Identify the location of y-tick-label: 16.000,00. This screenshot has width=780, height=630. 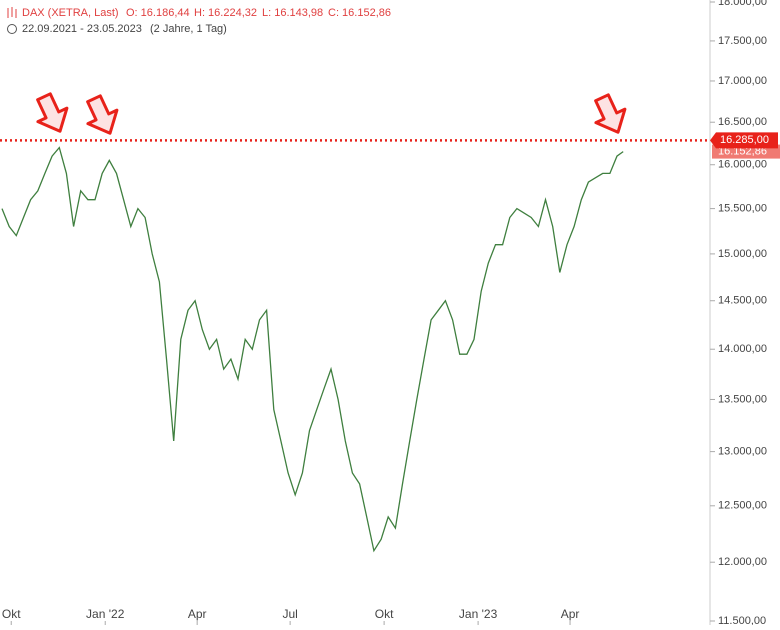
(742, 165).